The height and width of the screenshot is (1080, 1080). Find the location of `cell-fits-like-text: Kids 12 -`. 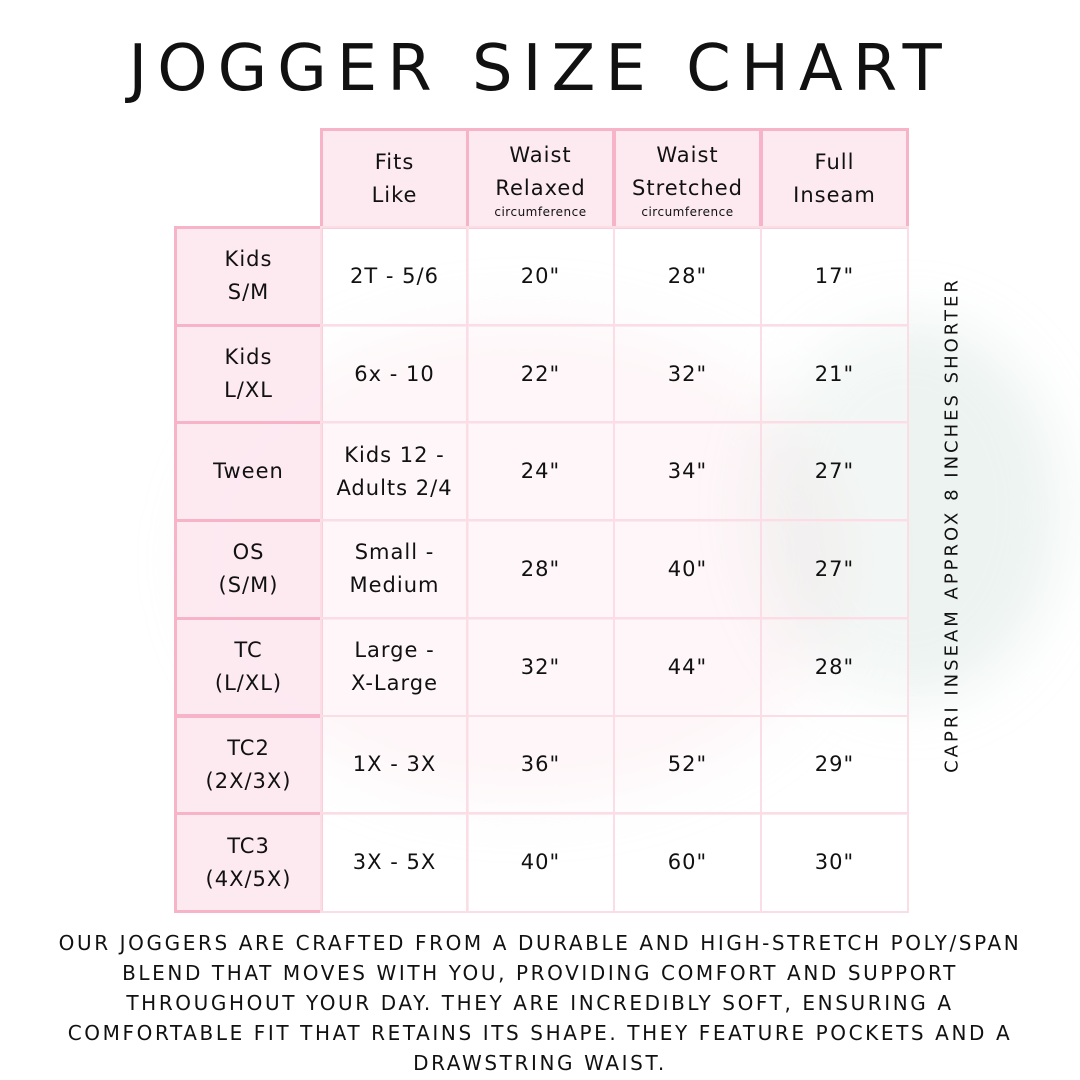

cell-fits-like-text: Kids 12 - is located at coordinates (394, 454).